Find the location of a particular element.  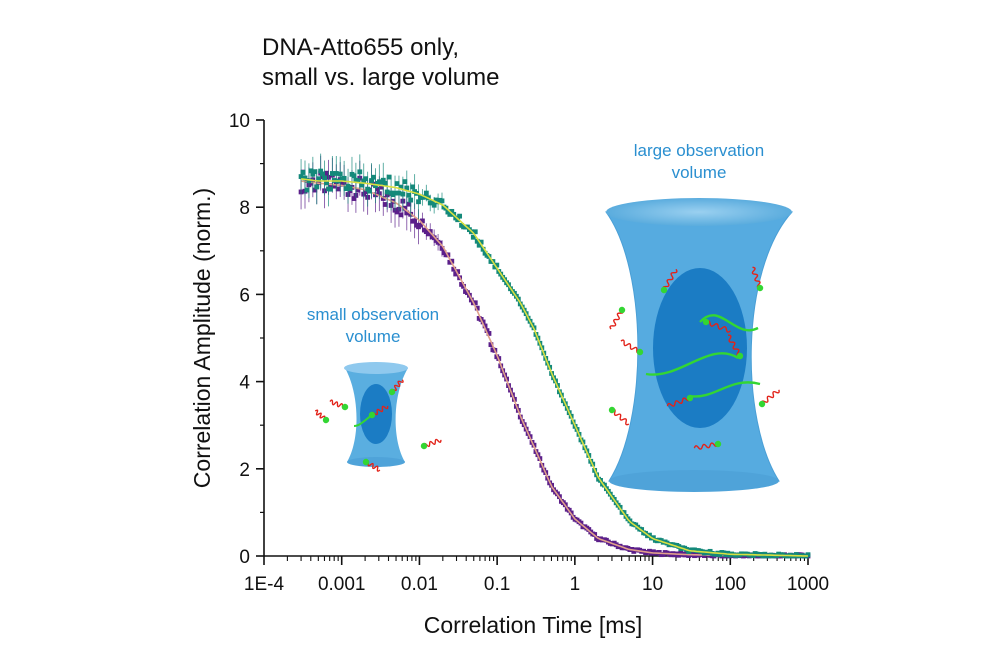

y-tick-label: 8 is located at coordinates (244, 208).